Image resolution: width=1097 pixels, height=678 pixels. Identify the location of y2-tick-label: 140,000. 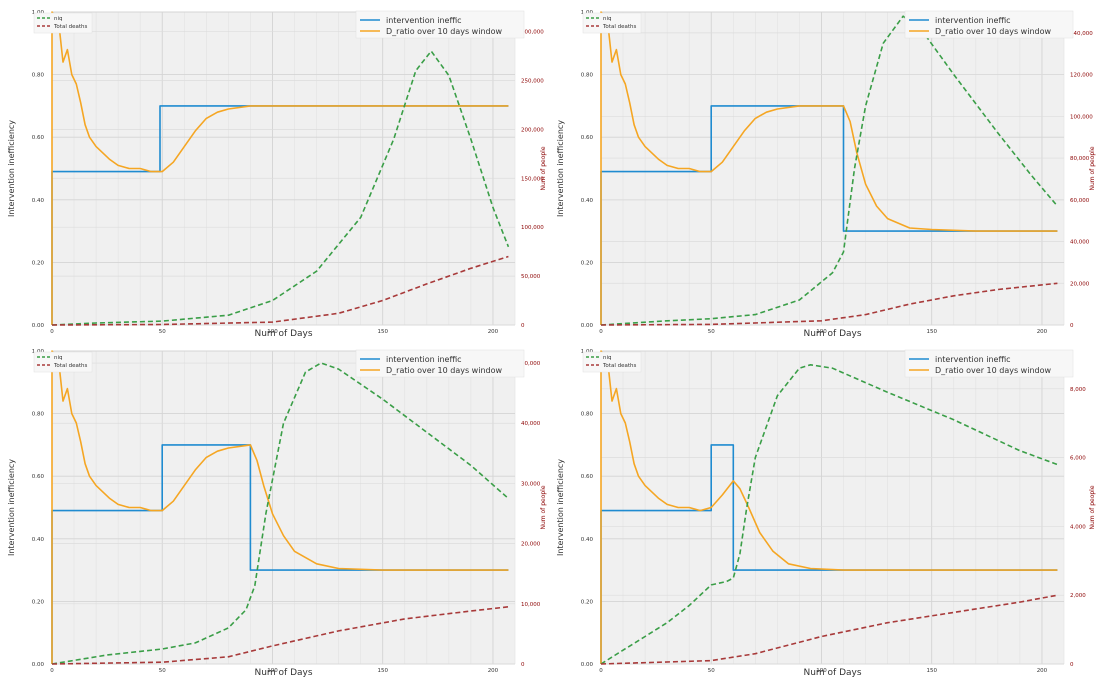
(1081, 34).